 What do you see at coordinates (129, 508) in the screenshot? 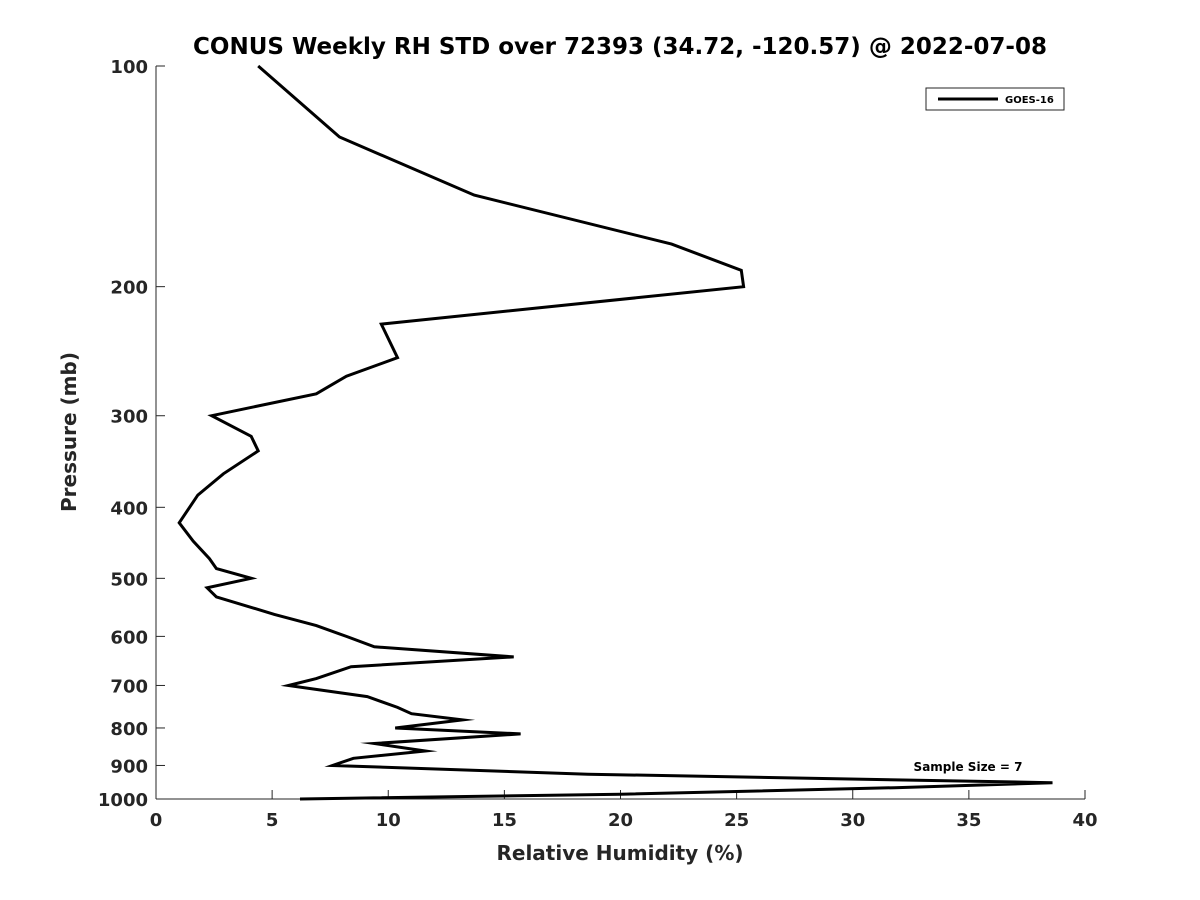
I see `y-tick-label: 400` at bounding box center [129, 508].